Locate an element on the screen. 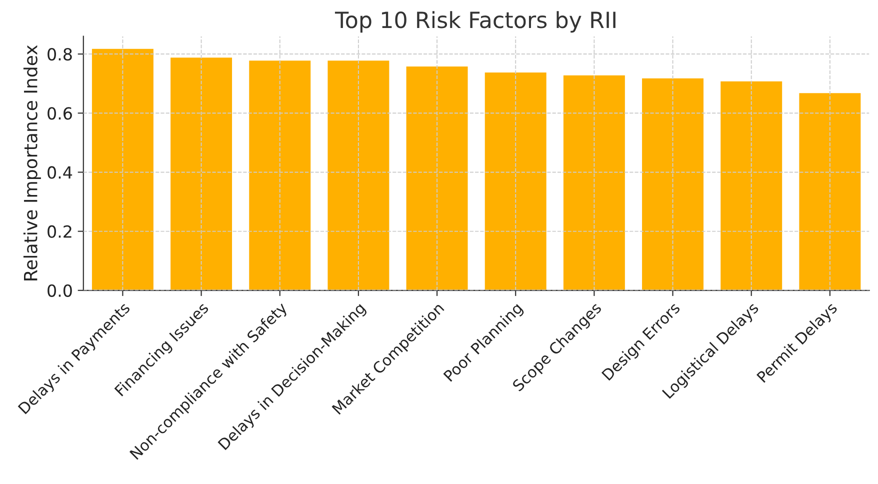 This screenshot has width=878, height=484. y-tick-label: 0.8 is located at coordinates (60, 54).